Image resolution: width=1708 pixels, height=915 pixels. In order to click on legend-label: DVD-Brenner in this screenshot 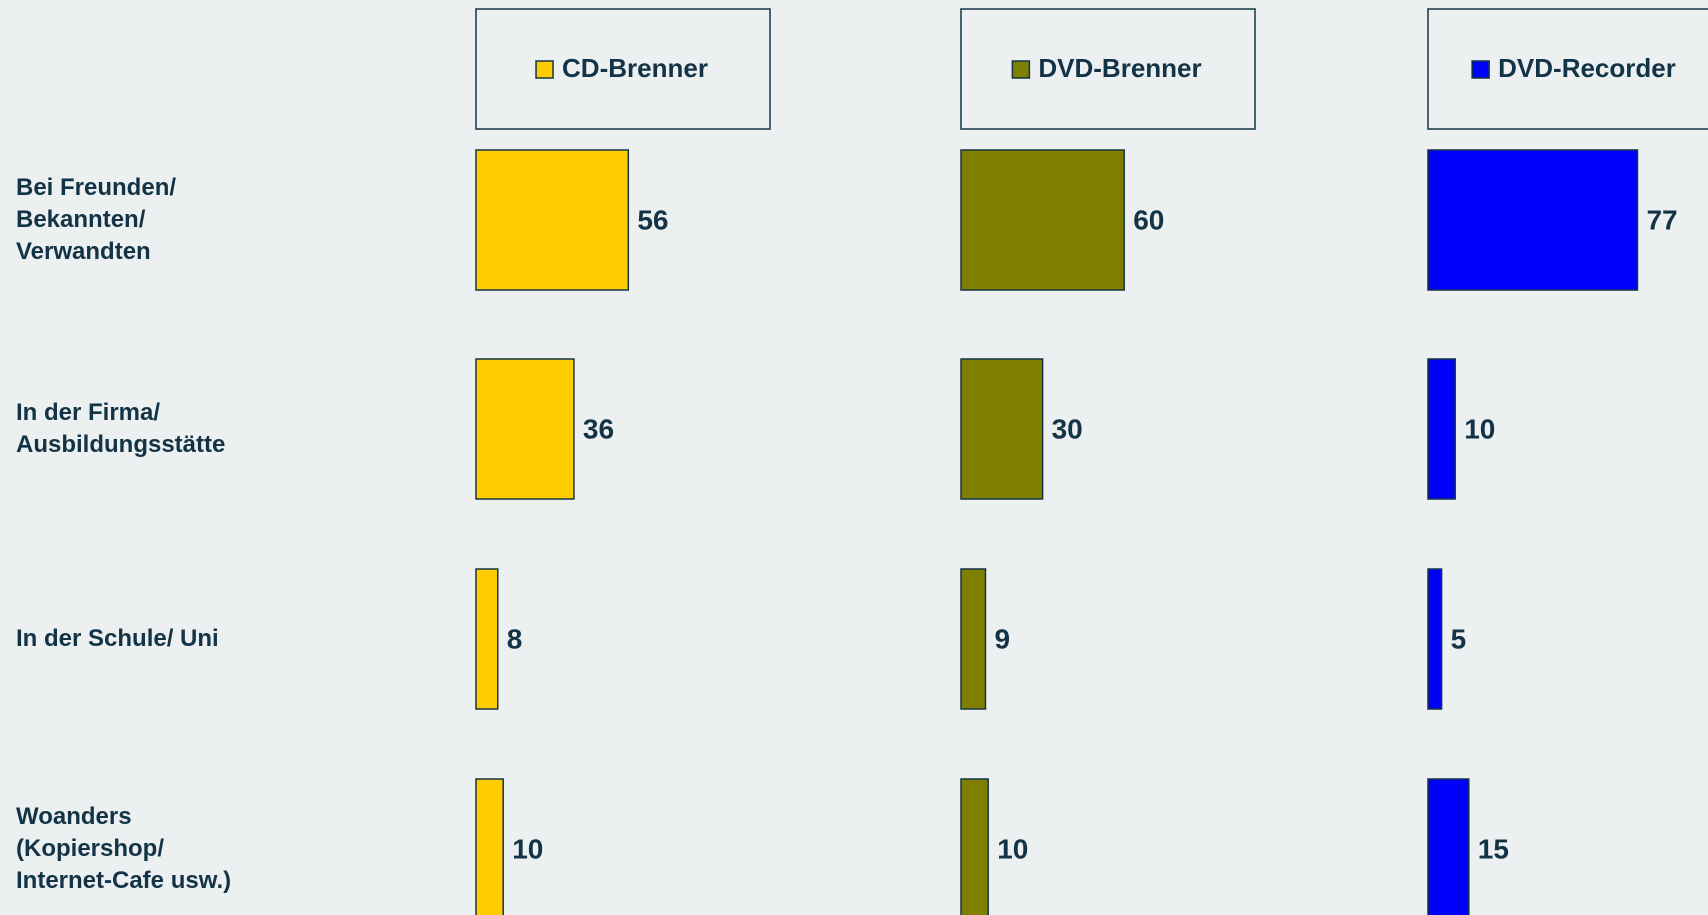, I will do `click(1119, 68)`.